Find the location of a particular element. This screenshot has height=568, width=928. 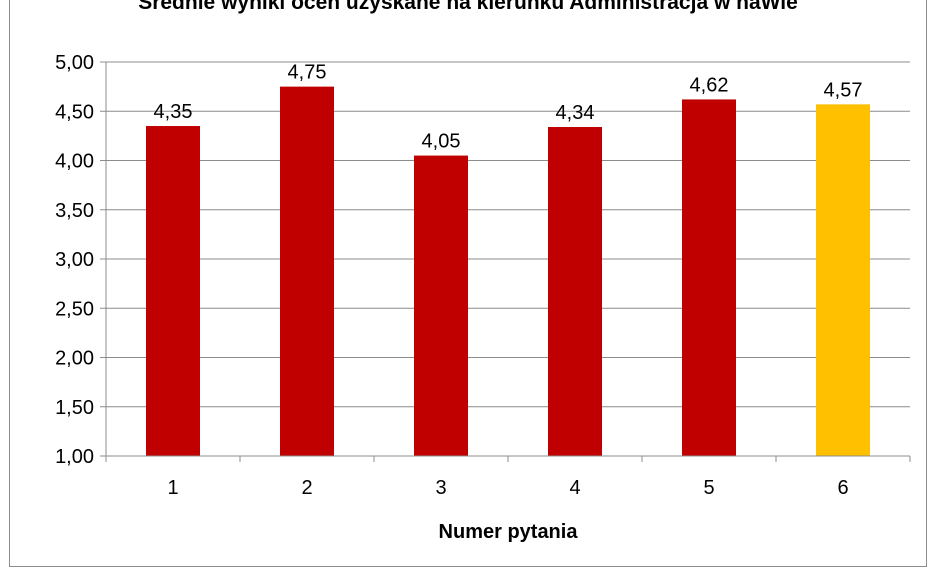

x-tick-label: 3 is located at coordinates (440, 488).